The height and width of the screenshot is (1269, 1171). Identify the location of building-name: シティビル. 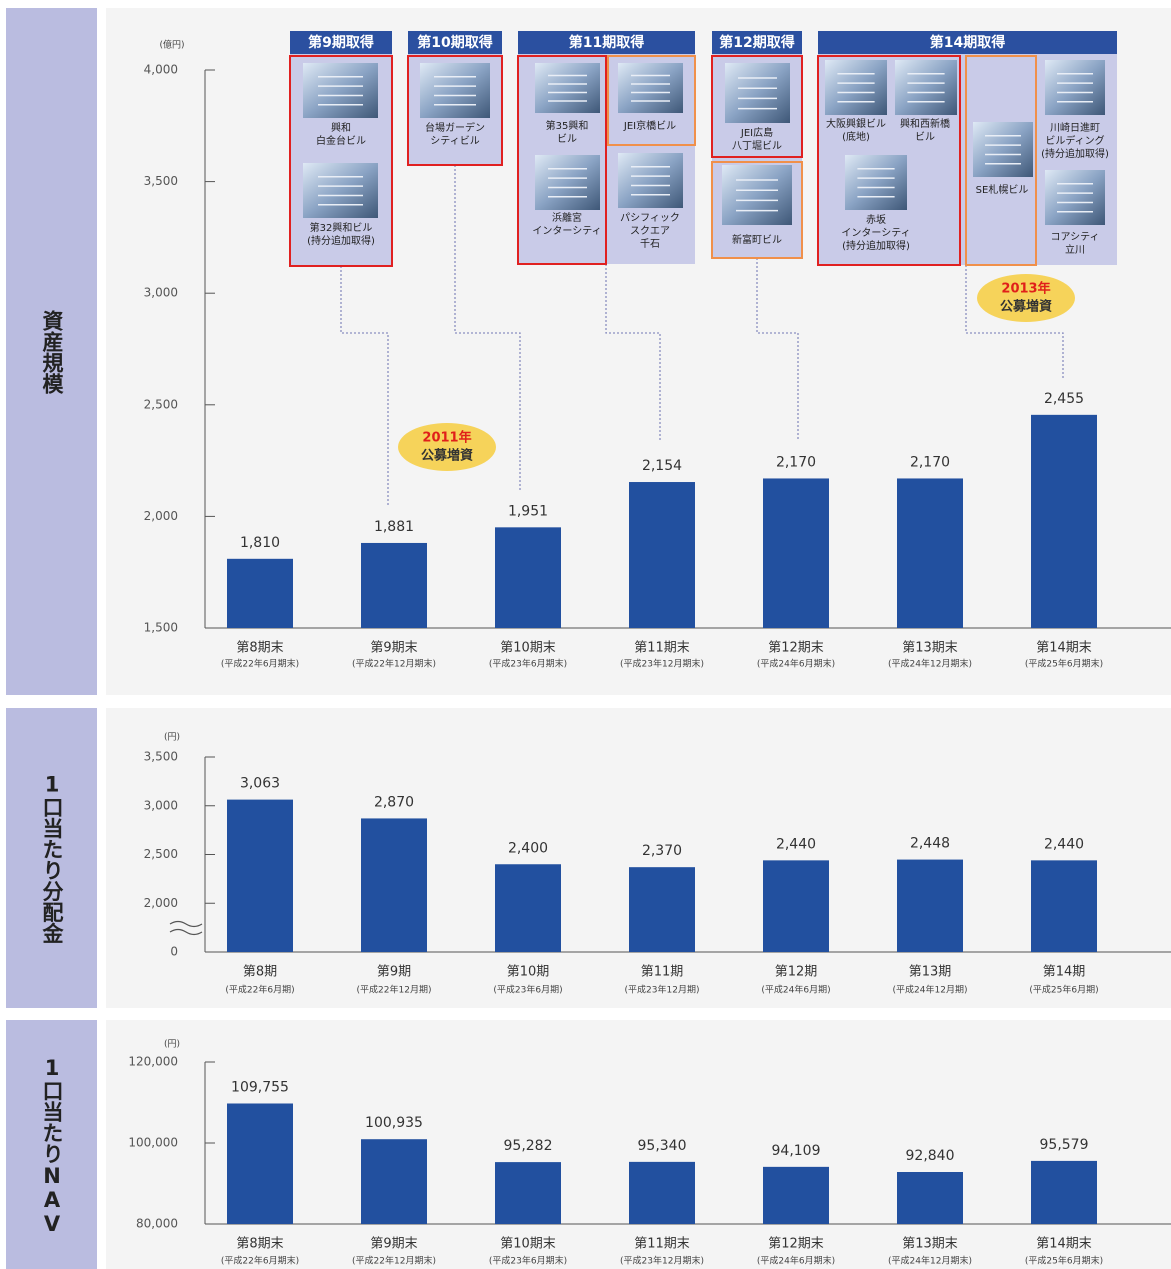
(454, 141).